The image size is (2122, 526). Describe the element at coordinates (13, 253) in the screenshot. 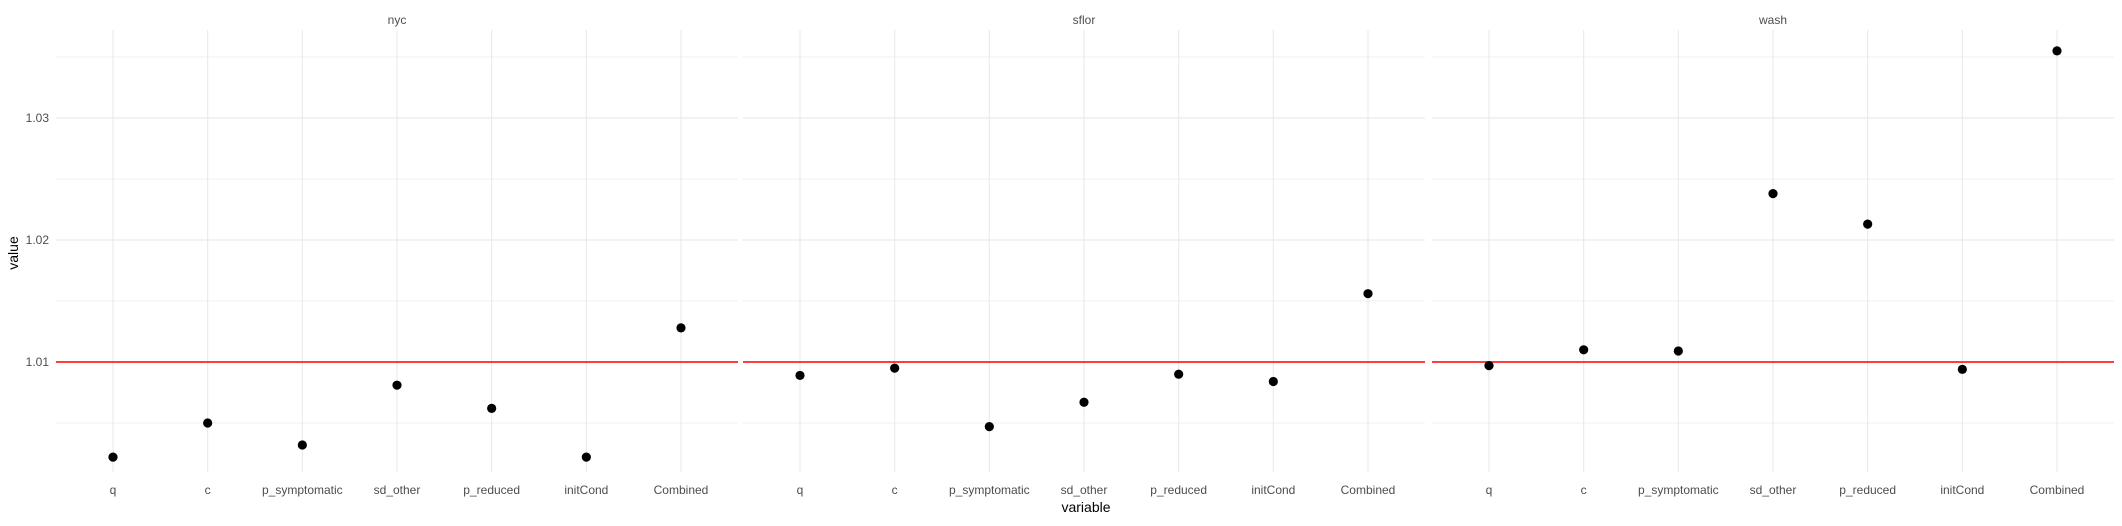

I see `y-axis-title: value` at that location.